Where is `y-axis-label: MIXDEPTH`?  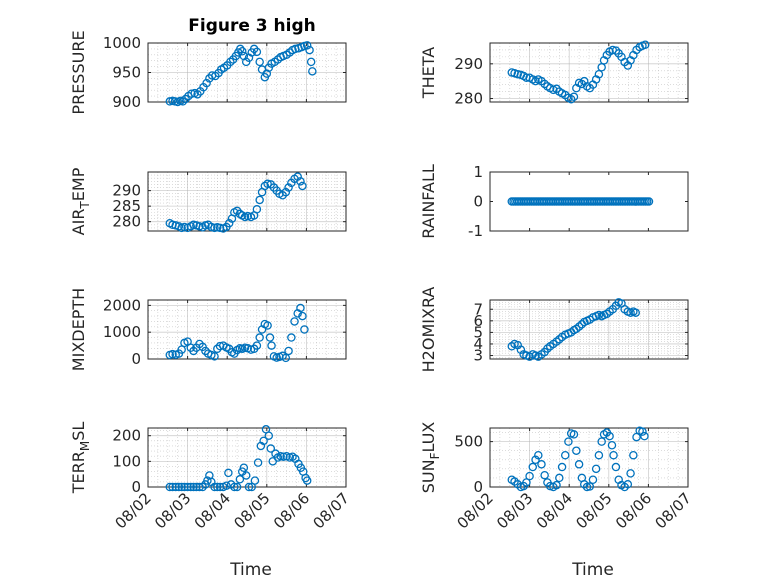 y-axis-label: MIXDEPTH is located at coordinates (78, 329).